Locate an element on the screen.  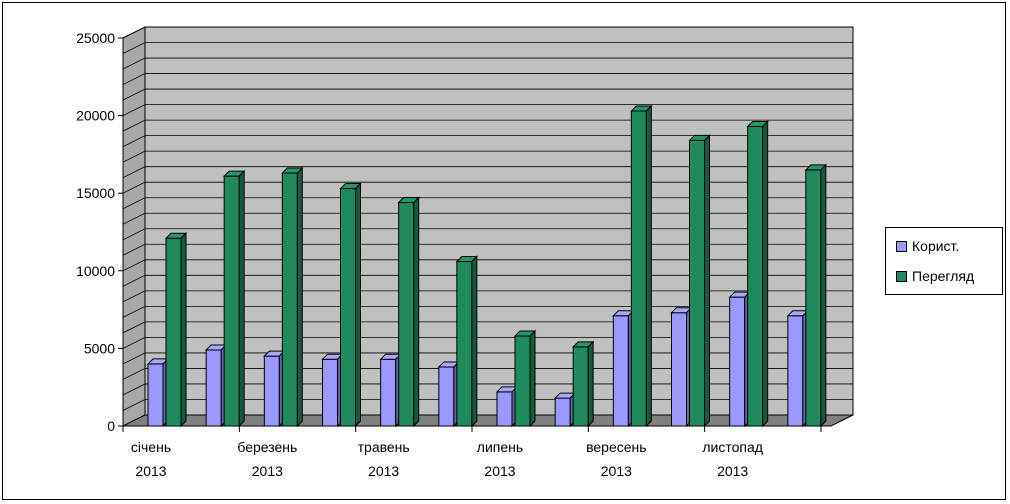
x-tick-label: січень is located at coordinates (151, 447).